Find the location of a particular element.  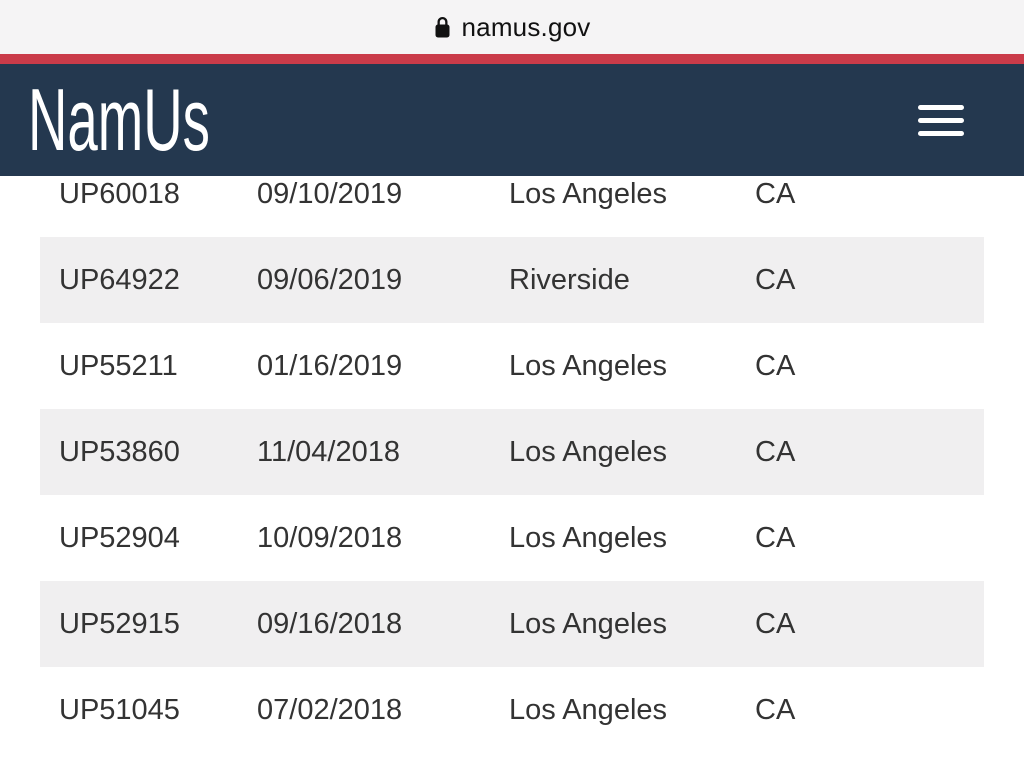

case-row: UP51045 07/02/2018 Los Angeles CA is located at coordinates (512, 710).